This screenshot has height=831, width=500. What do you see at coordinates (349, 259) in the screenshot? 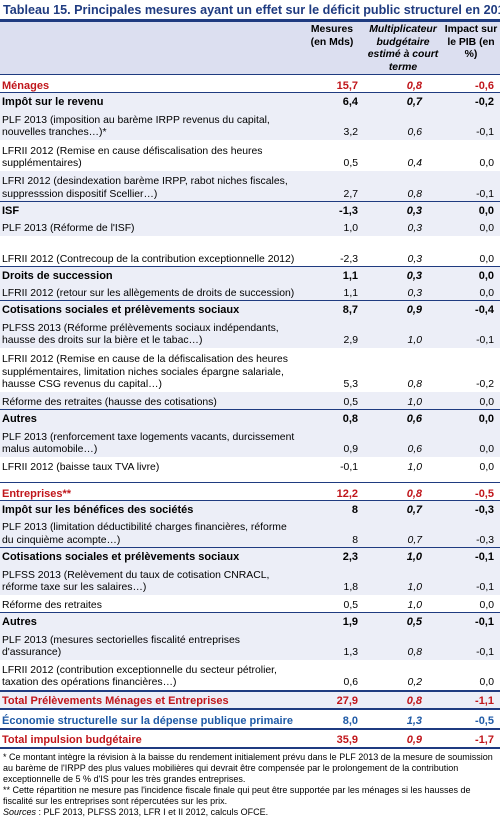
I see `row-mesures: -2,3` at bounding box center [349, 259].